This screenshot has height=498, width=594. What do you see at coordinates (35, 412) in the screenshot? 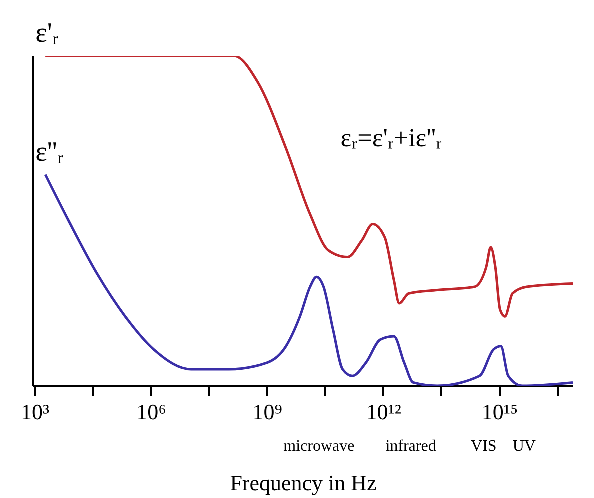
I see `x-tick-label: 10³` at bounding box center [35, 412].